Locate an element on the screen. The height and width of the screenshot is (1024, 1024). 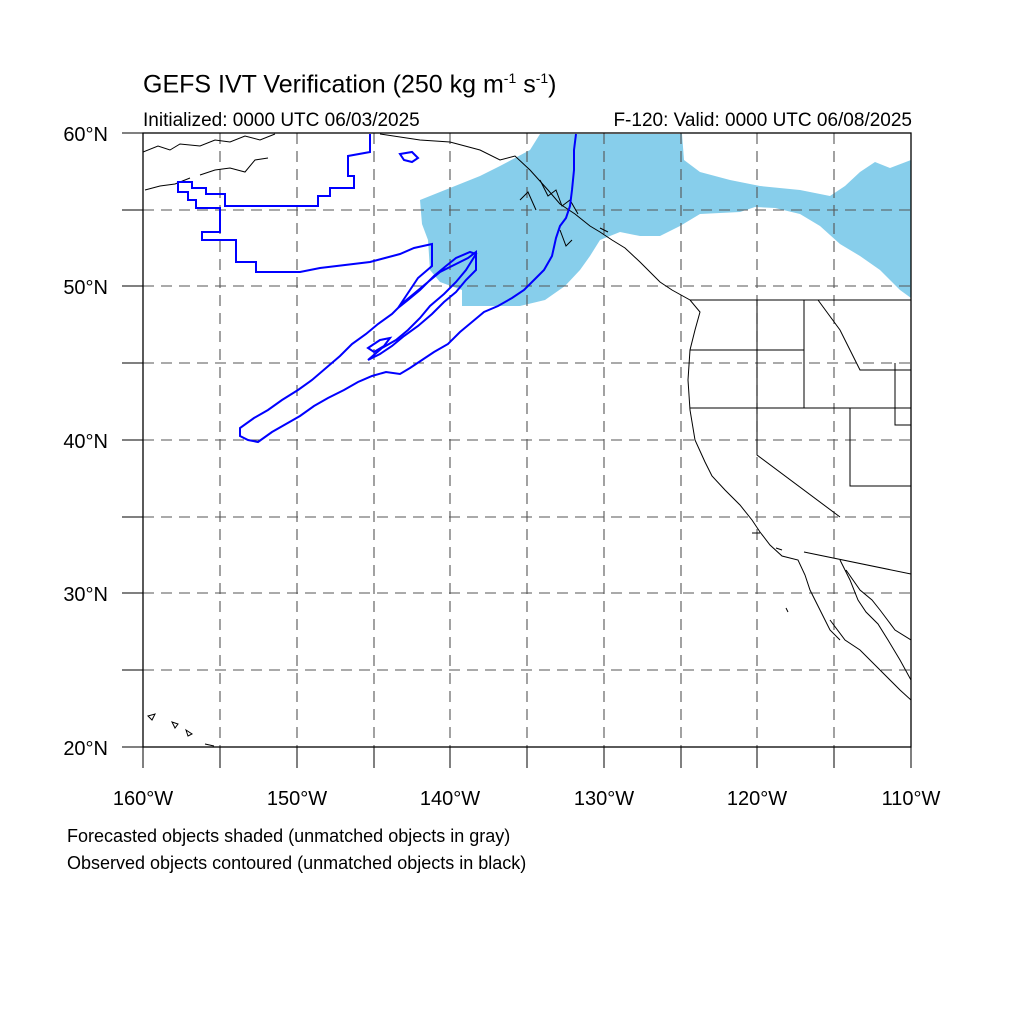
forecast-objects is located at coordinates (665, 220).